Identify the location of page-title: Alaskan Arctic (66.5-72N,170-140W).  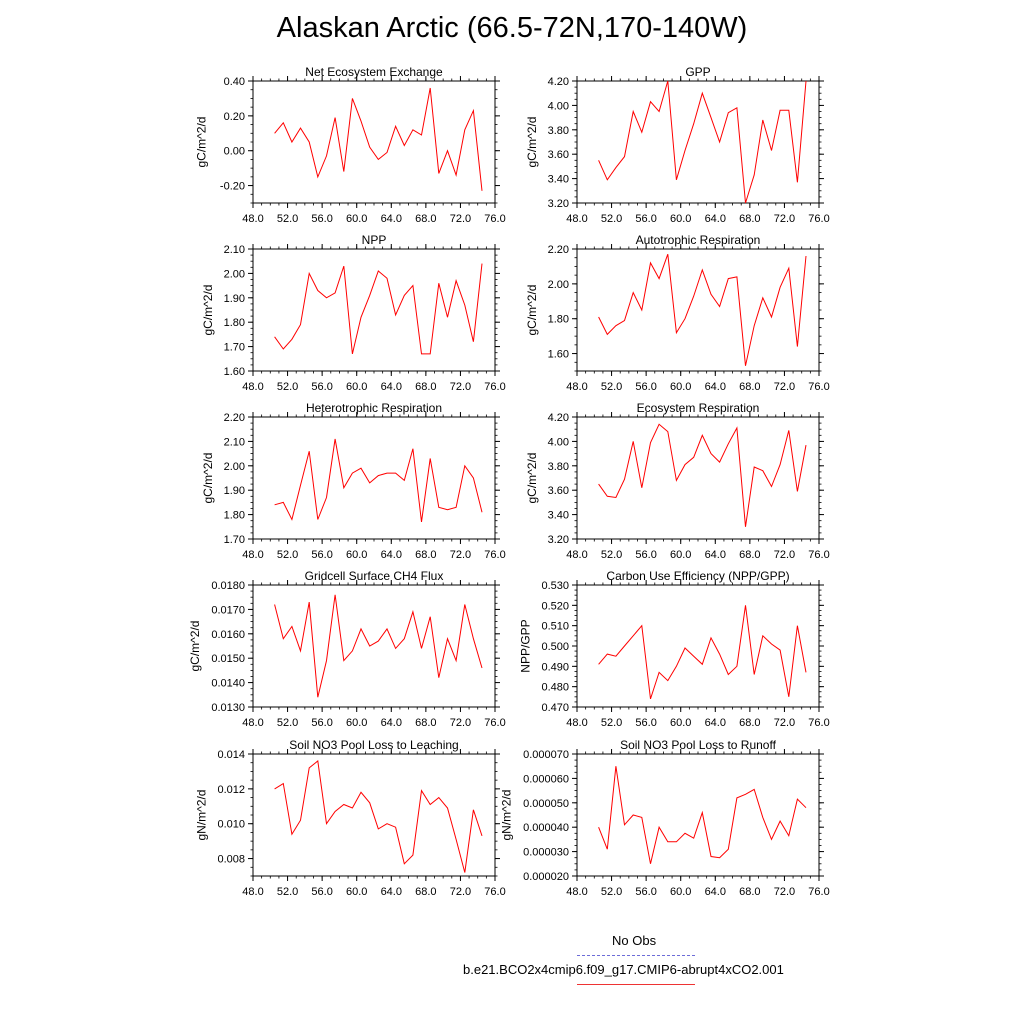
(512, 28).